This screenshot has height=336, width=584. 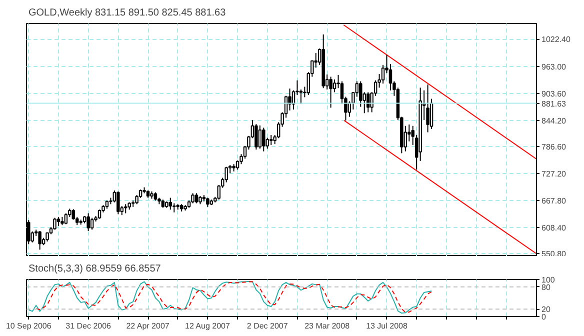 I want to click on x-tick-label: 10 Sep 2006, so click(x=29, y=326).